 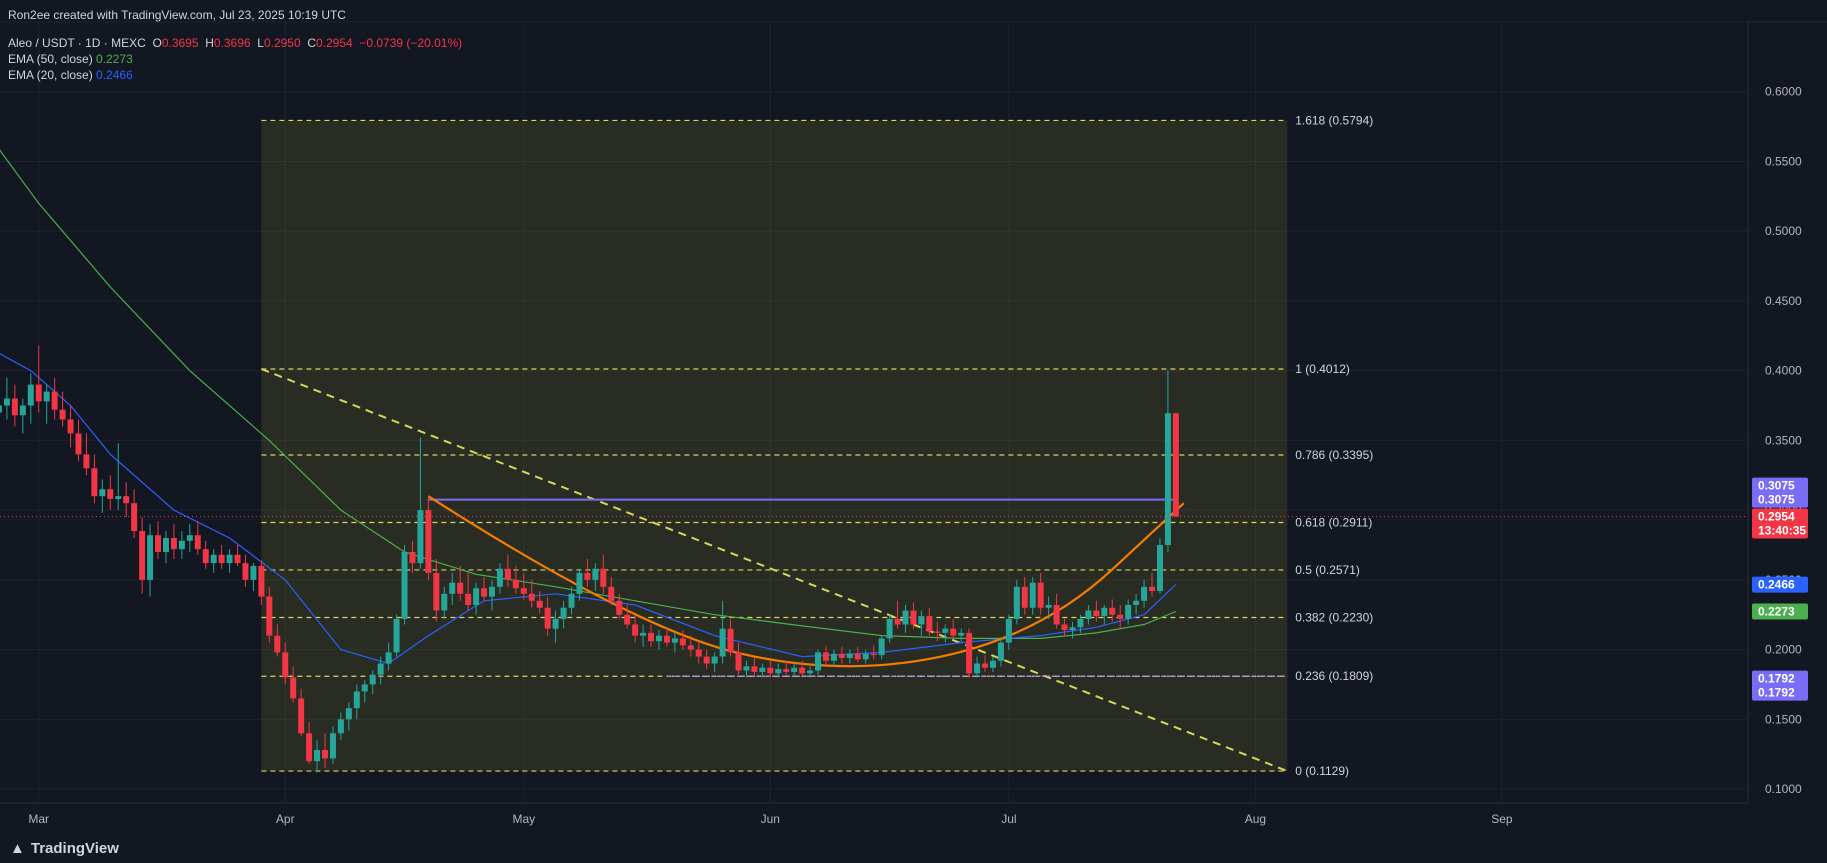 What do you see at coordinates (523, 819) in the screenshot?
I see `time-tick-label: May` at bounding box center [523, 819].